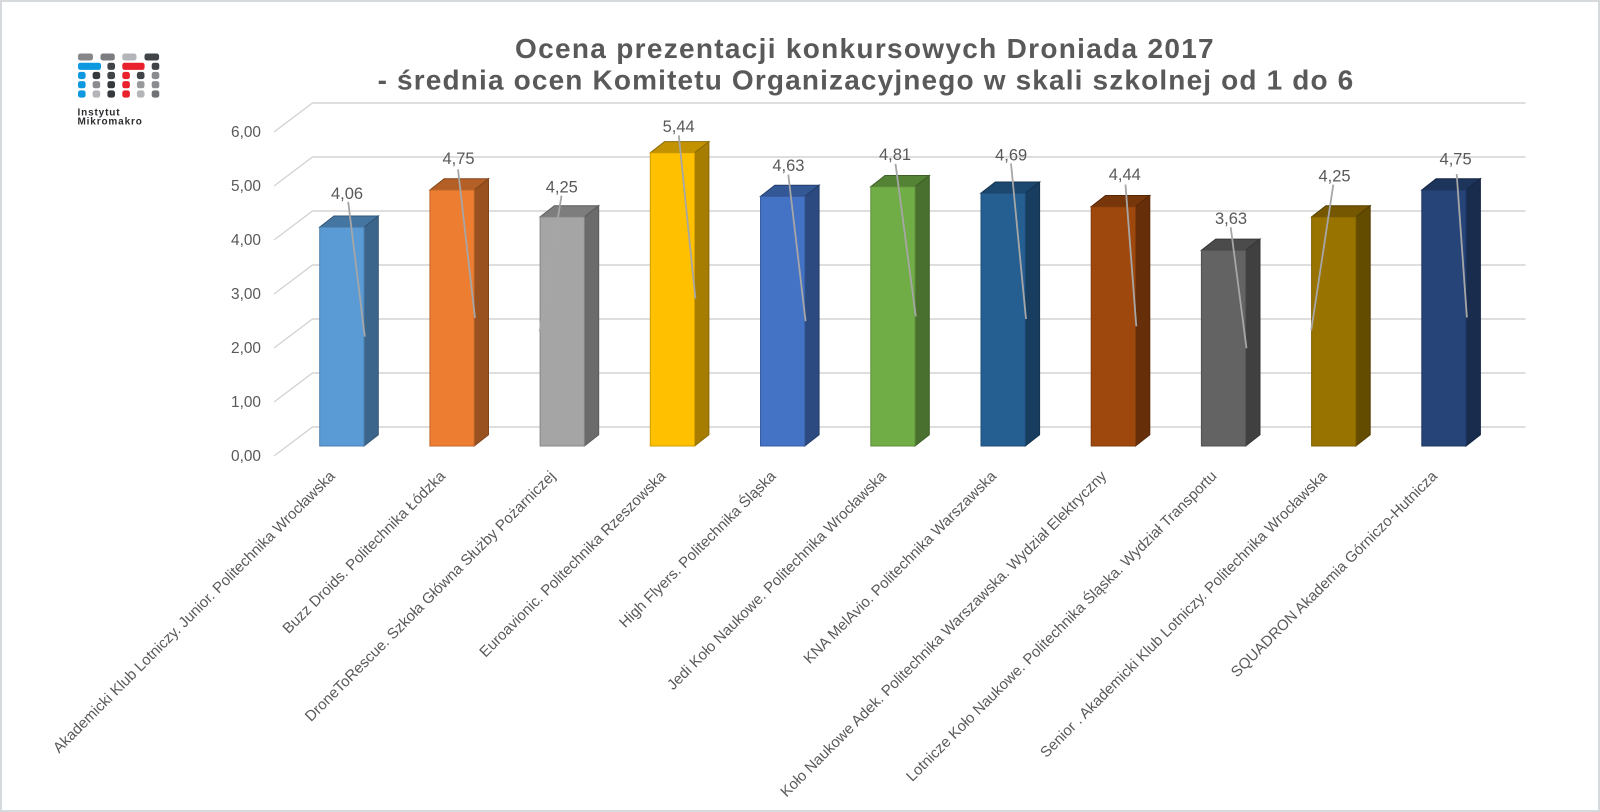 This screenshot has width=1600, height=812. What do you see at coordinates (246, 132) in the screenshot?
I see `svg-text: 6,00` at bounding box center [246, 132].